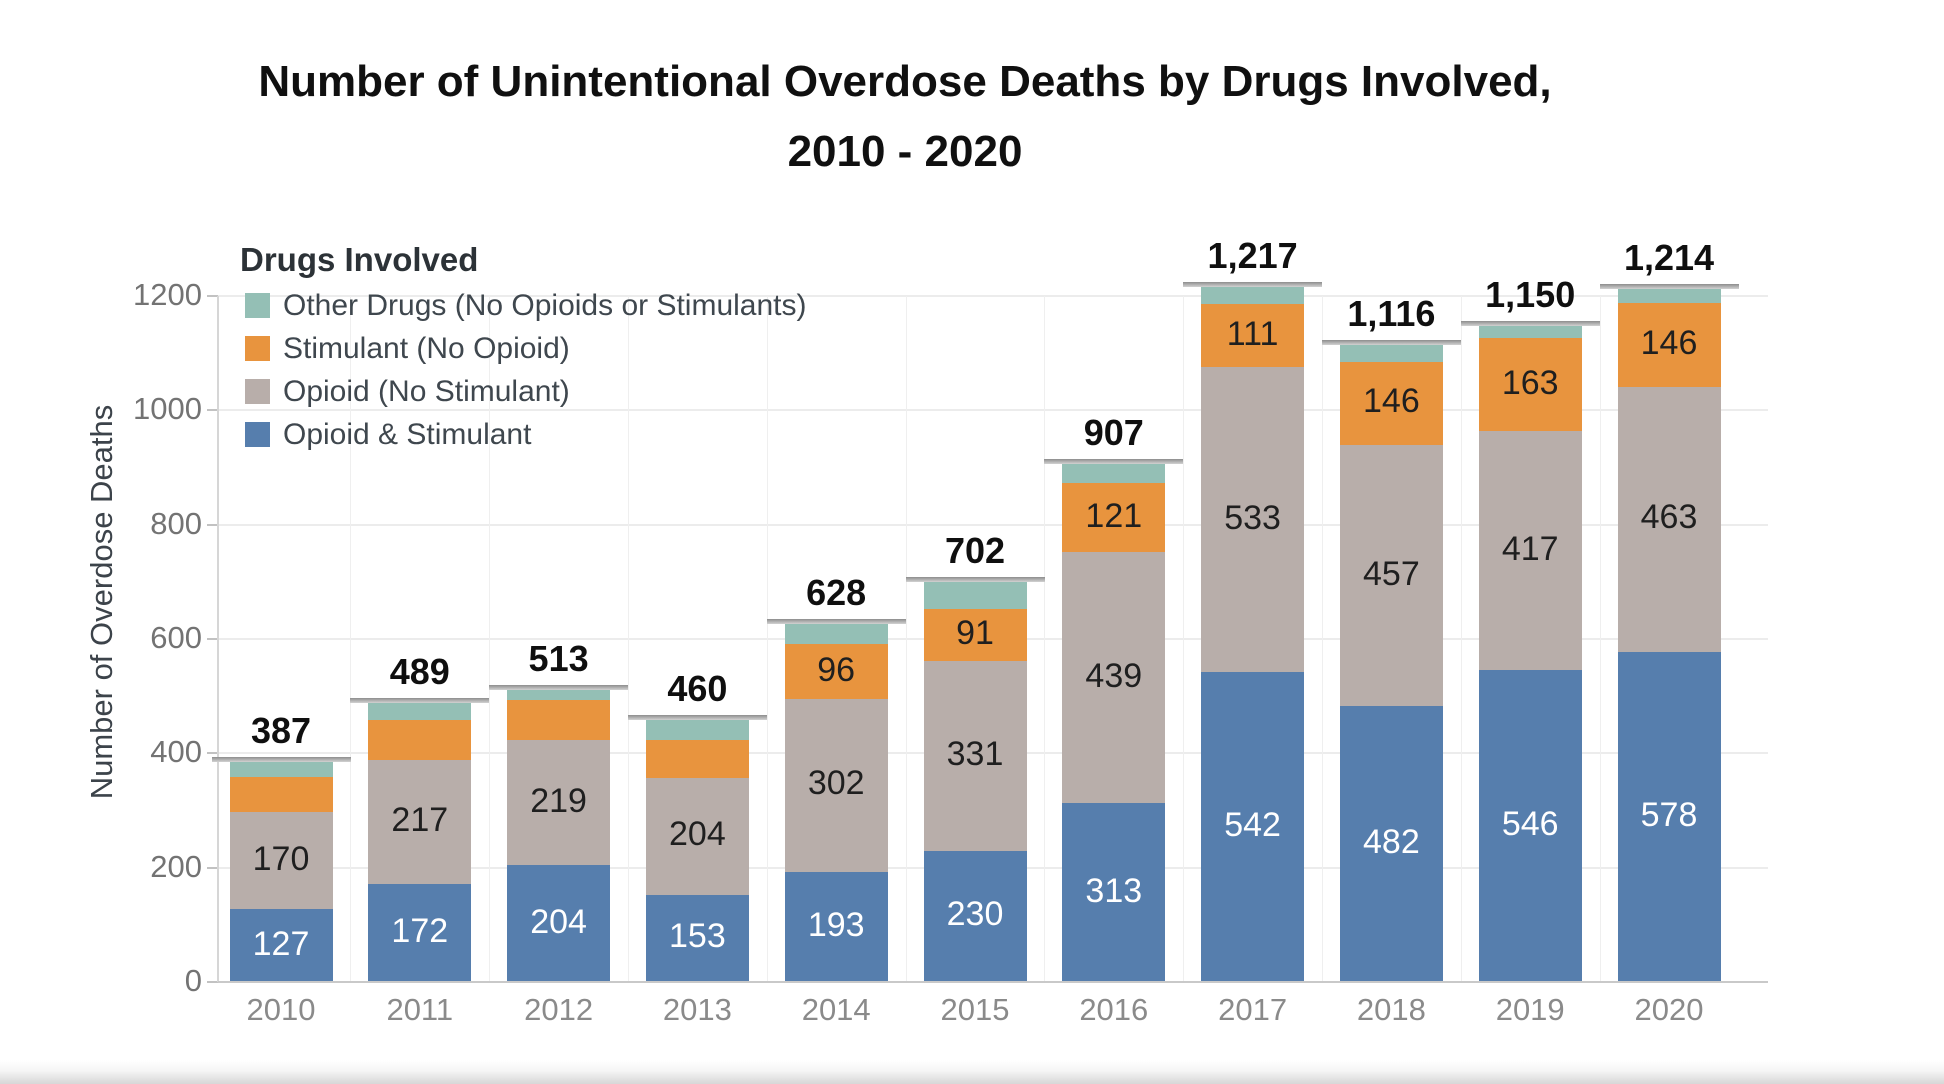  I want to click on x-axis-label-2012: 2012, so click(559, 1009).